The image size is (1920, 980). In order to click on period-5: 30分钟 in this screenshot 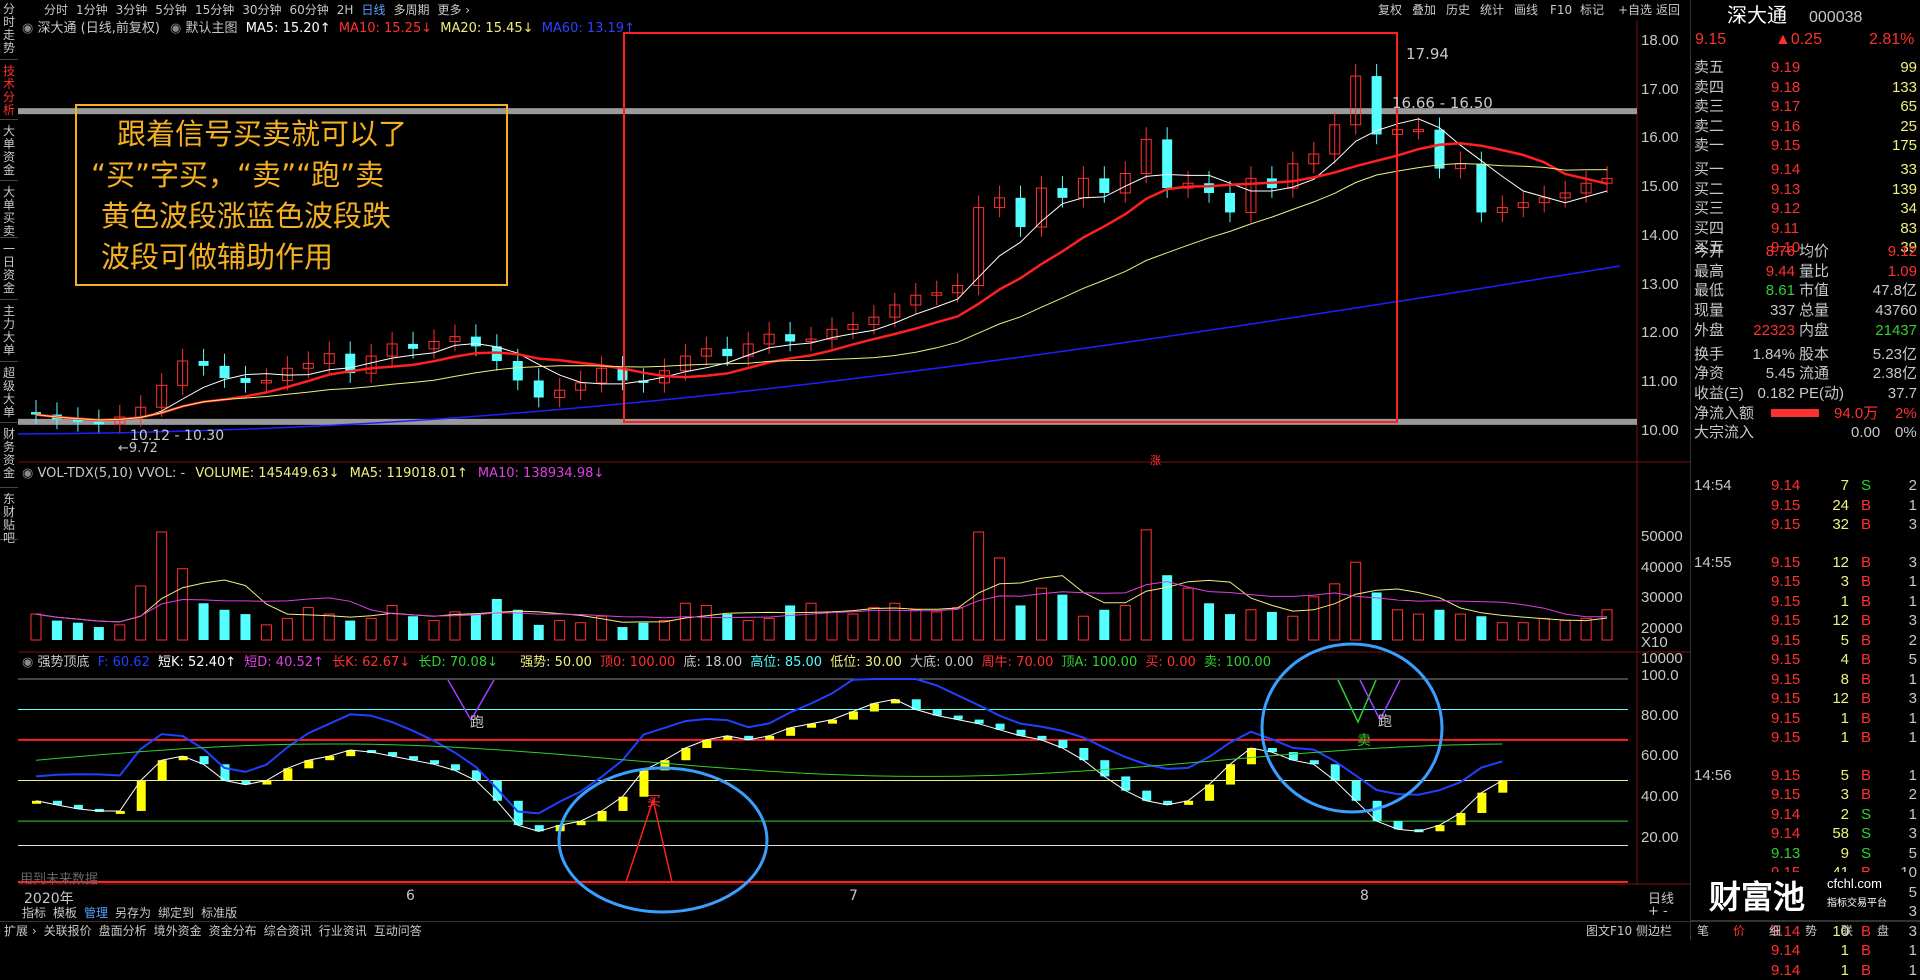, I will do `click(262, 10)`.